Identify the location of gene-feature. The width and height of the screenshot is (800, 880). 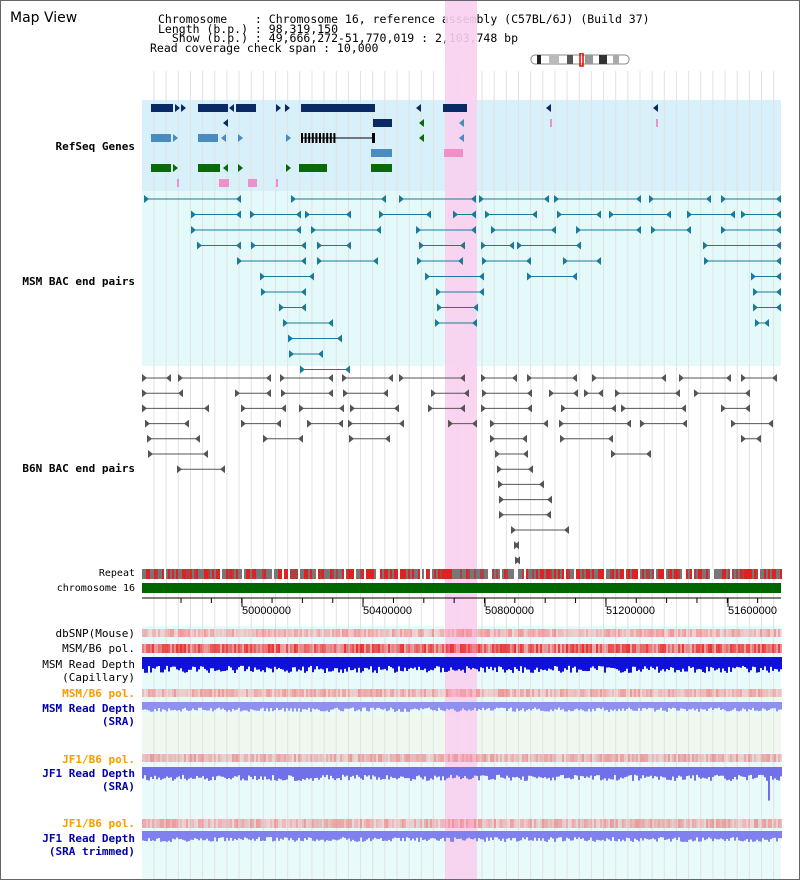
(381, 153).